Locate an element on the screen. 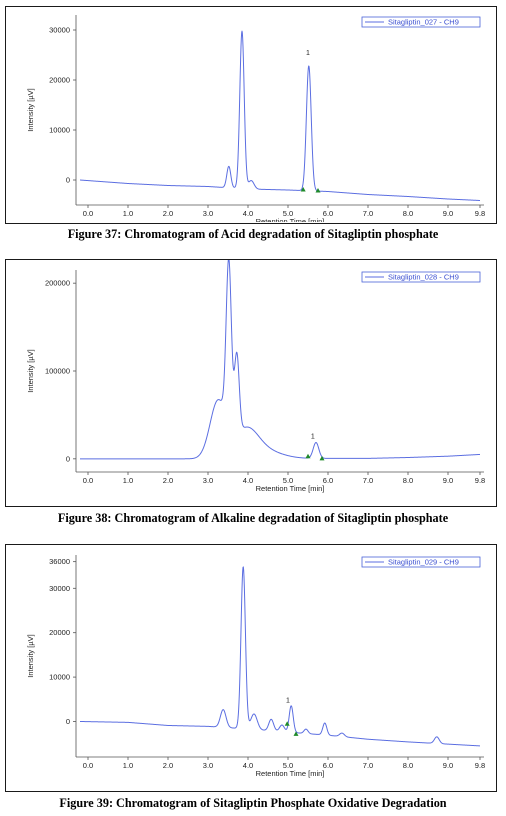 This screenshot has width=506, height=816. y-tick-label: 100000 is located at coordinates (57, 371).